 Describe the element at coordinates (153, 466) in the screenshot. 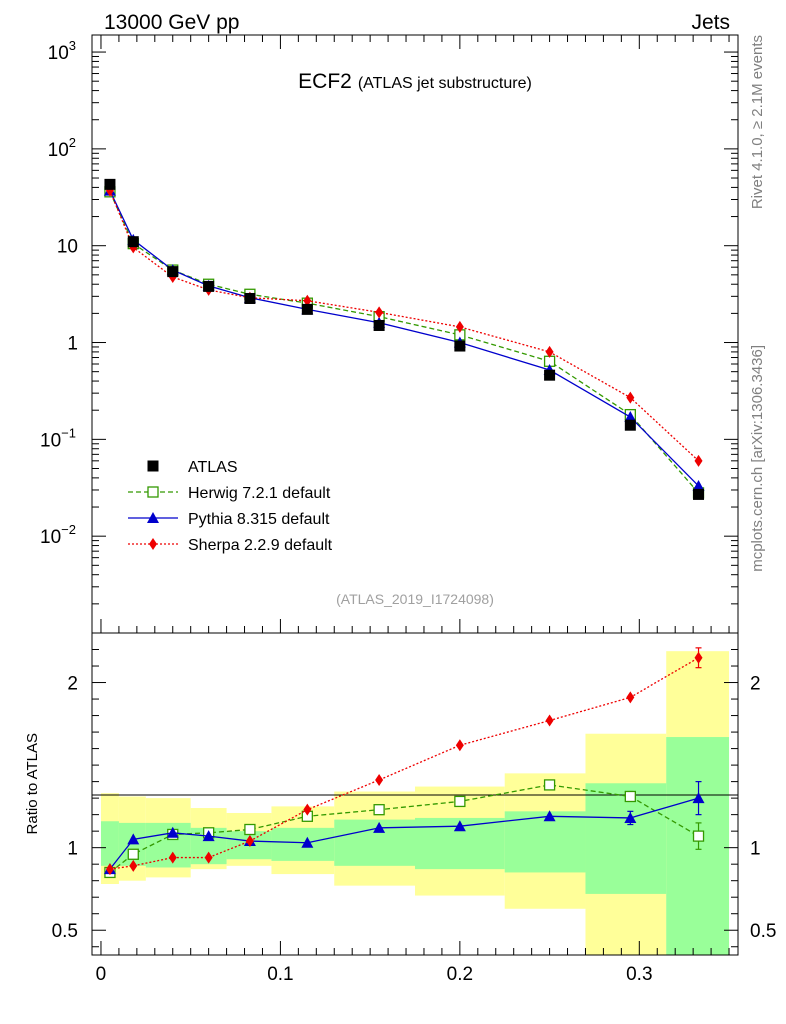

I see `legend-marker-atlas` at that location.